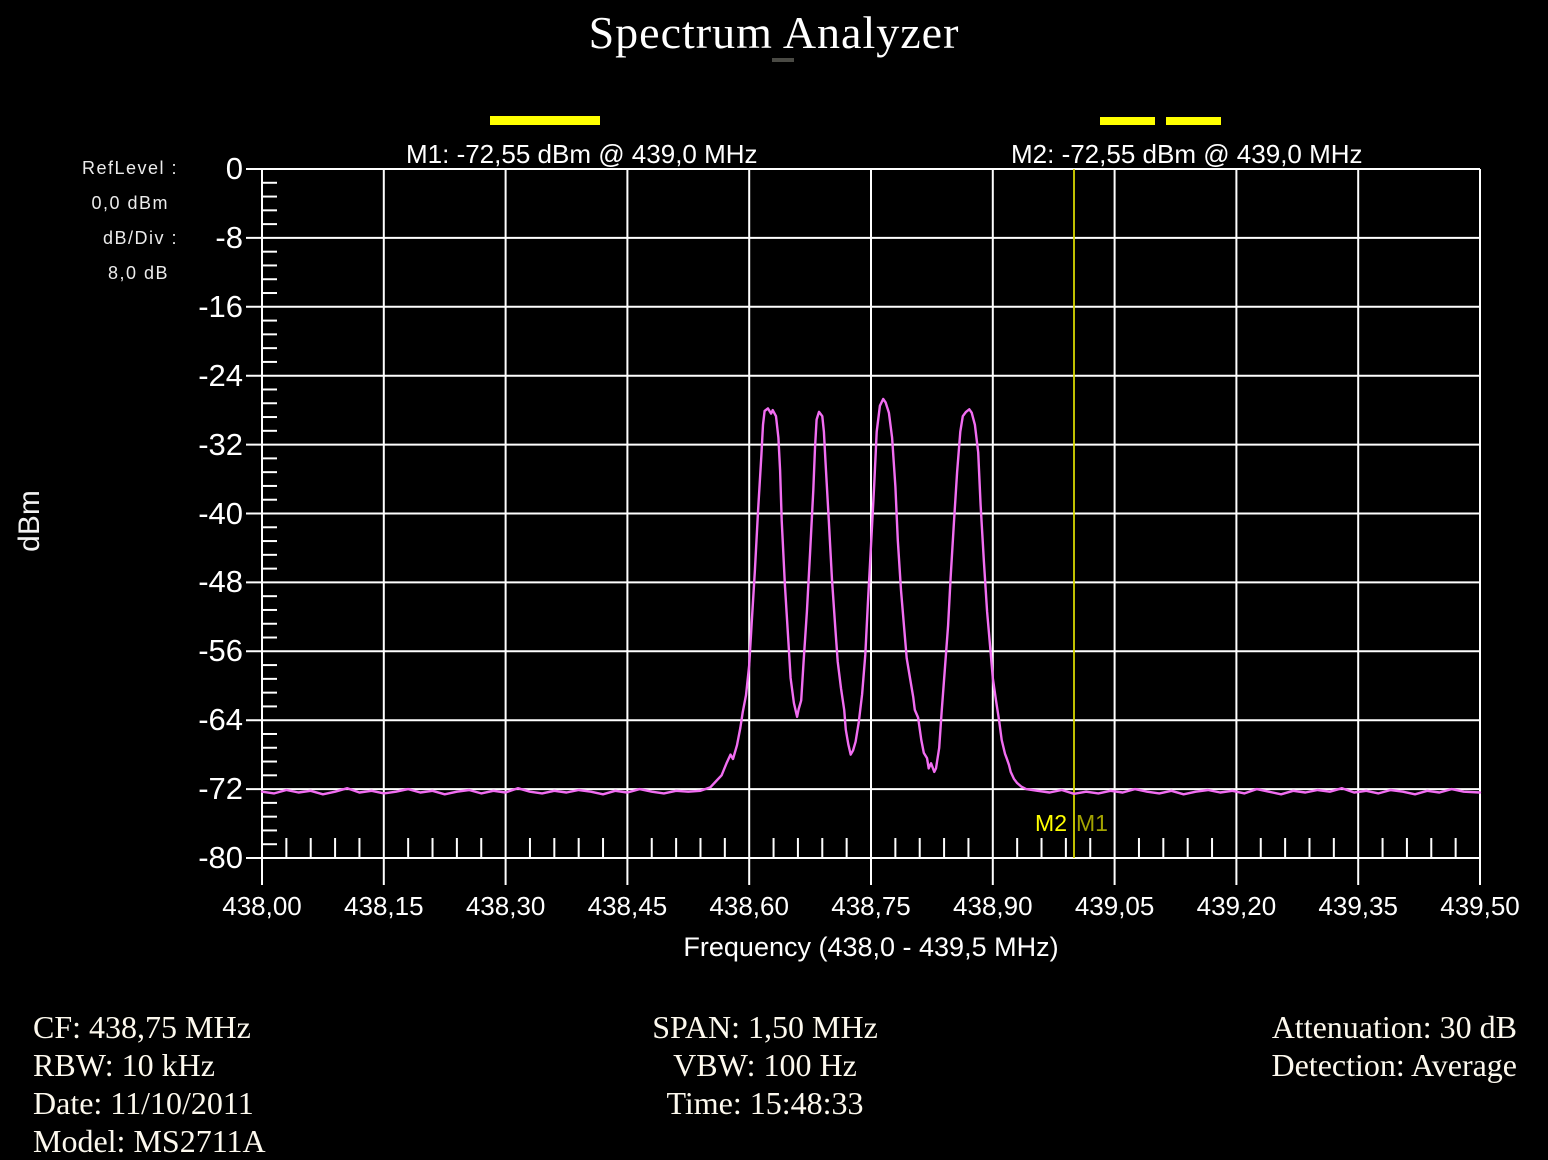 This screenshot has height=1160, width=1548. Describe the element at coordinates (220, 444) in the screenshot. I see `y-tick-label: -32` at that location.